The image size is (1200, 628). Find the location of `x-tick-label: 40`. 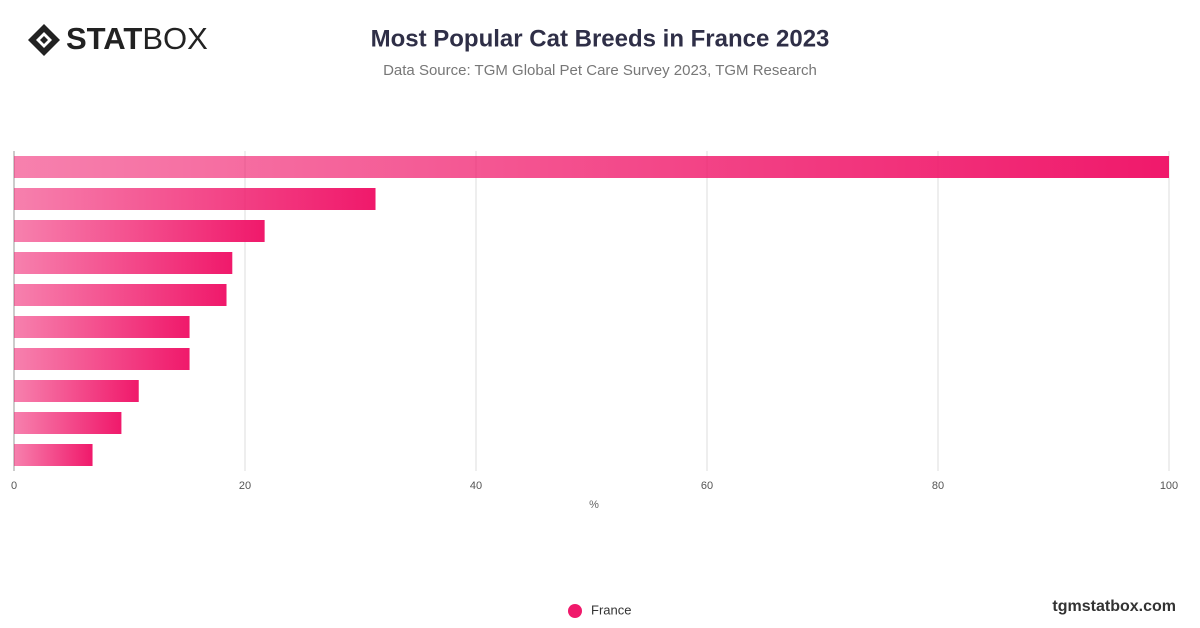

x-tick-label: 40 is located at coordinates (476, 486).